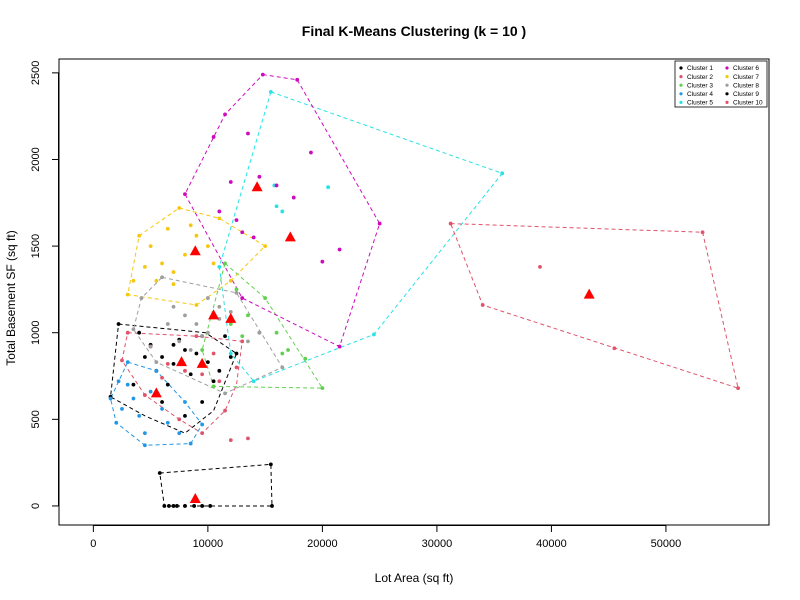 Image resolution: width=800 pixels, height=600 pixels. I want to click on x-tick-label: 0, so click(93, 544).